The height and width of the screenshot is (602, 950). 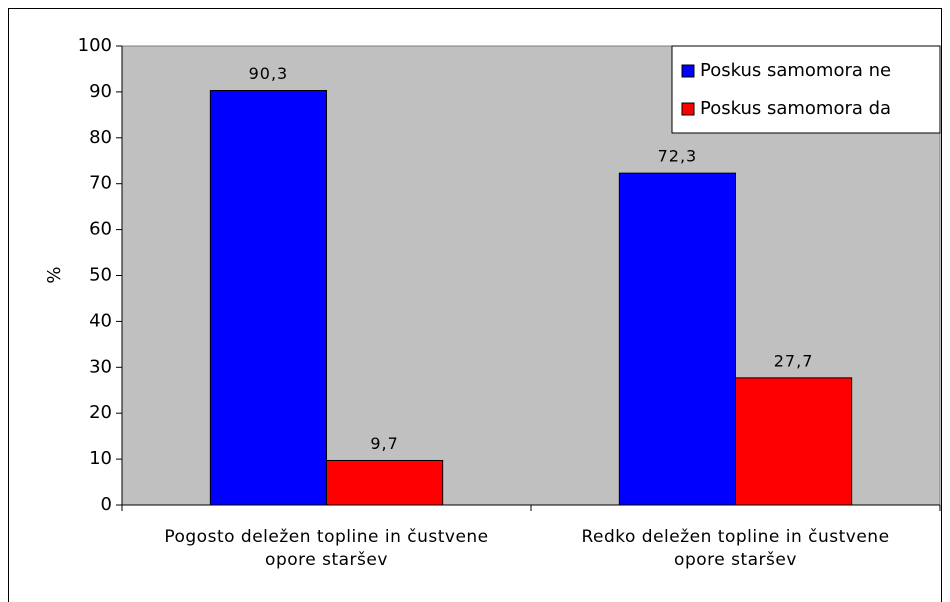 I want to click on legend-label: Poskus samomora da, so click(x=795, y=108).